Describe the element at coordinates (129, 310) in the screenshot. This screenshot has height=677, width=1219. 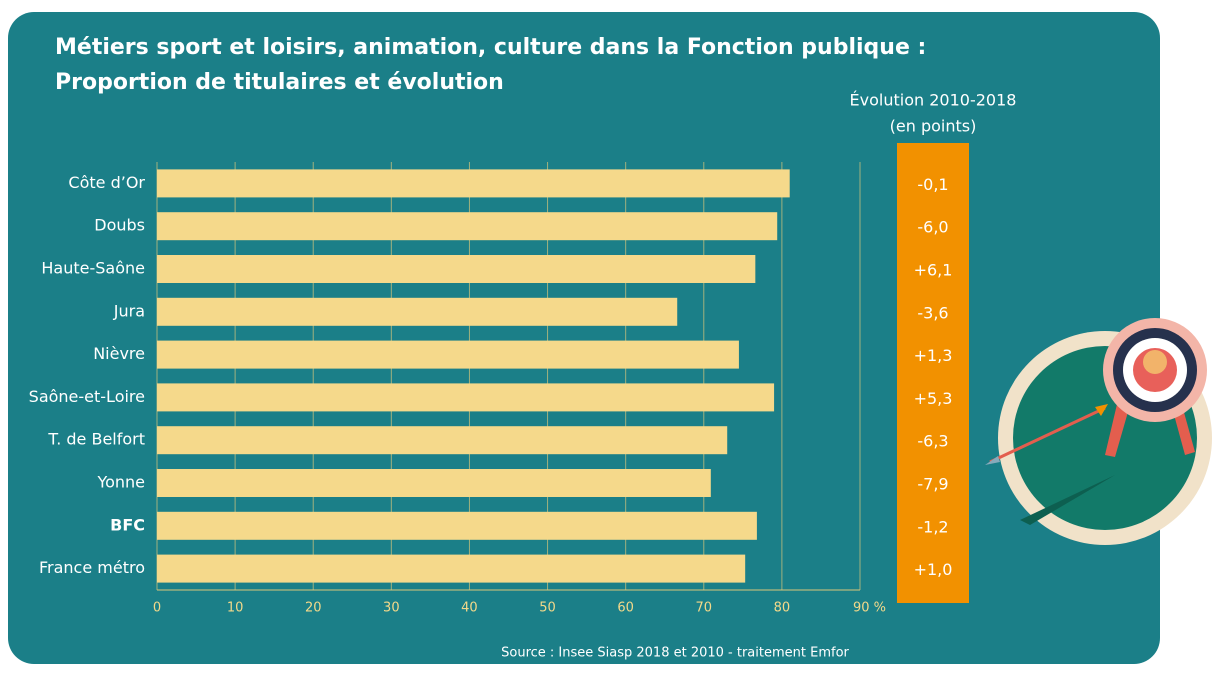
I see `category-label: Jura` at that location.